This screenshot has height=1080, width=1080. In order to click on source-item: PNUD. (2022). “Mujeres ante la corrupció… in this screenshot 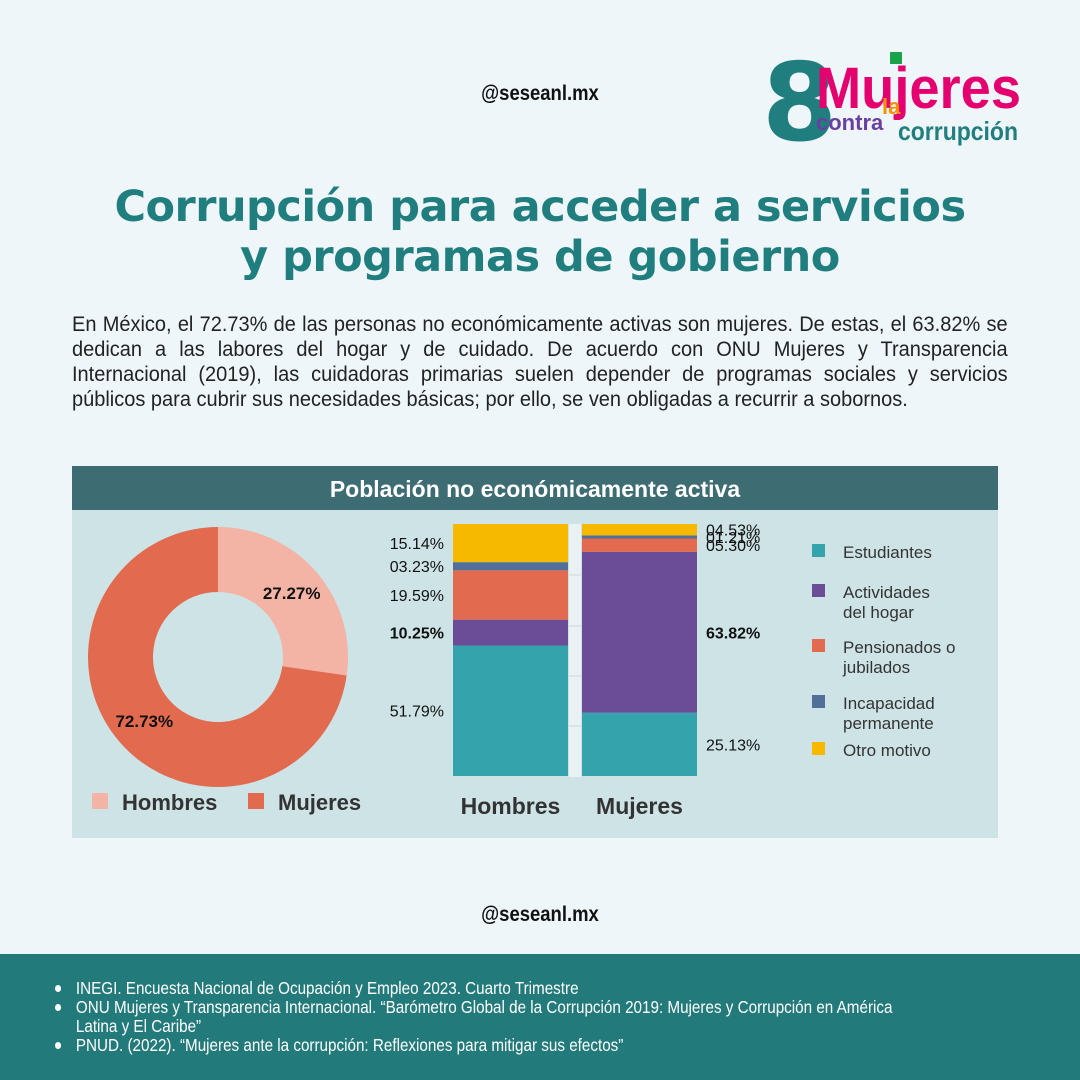, I will do `click(503, 1045)`.